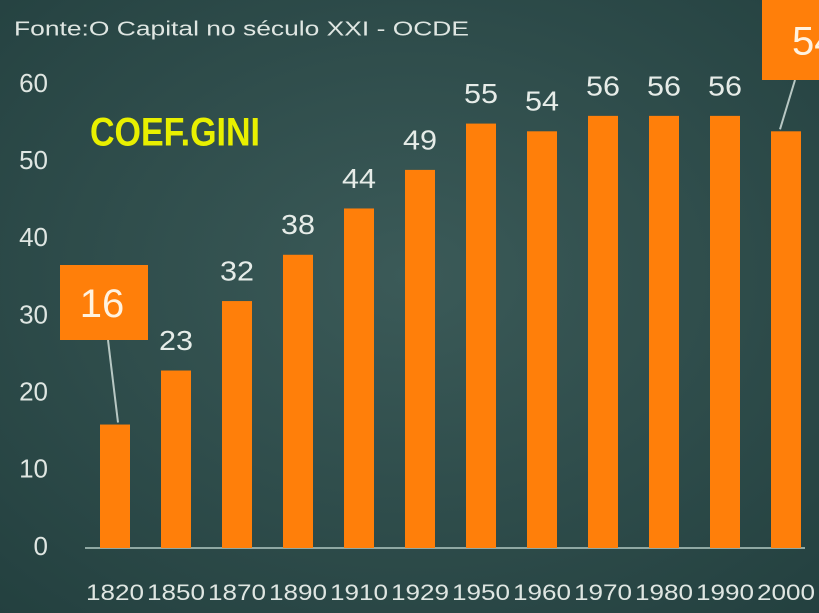  I want to click on value-label: 55, so click(481, 93).